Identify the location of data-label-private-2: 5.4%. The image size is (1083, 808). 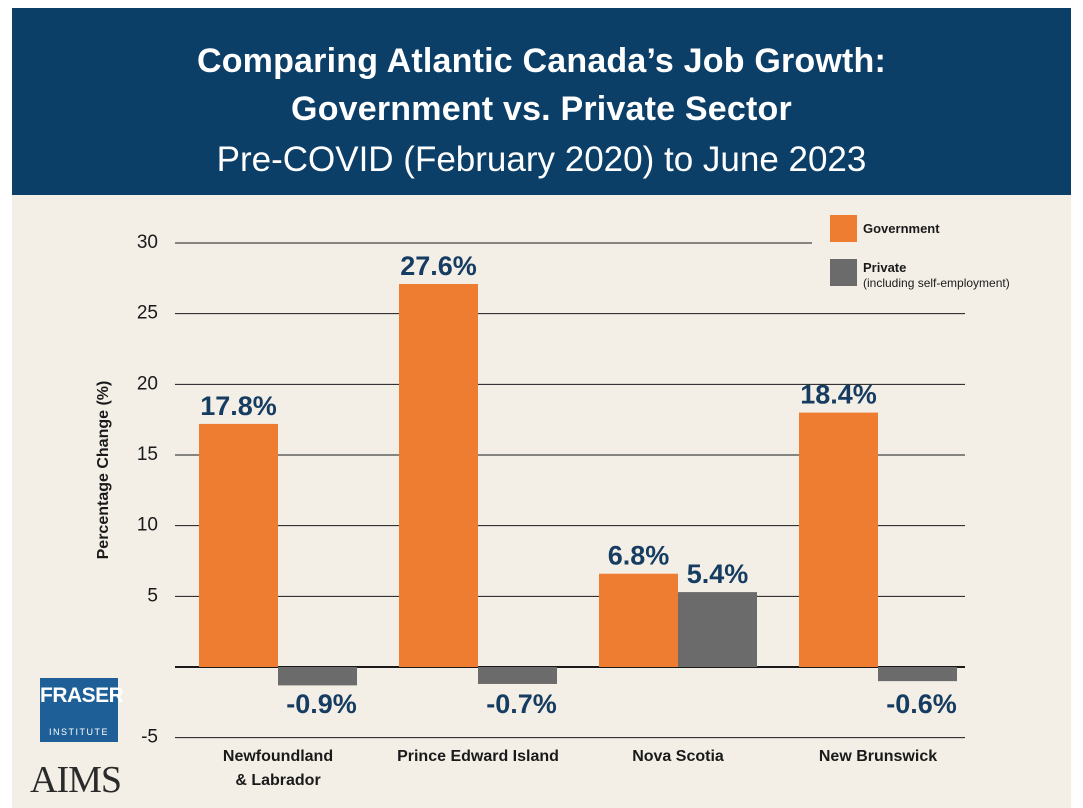
(718, 574).